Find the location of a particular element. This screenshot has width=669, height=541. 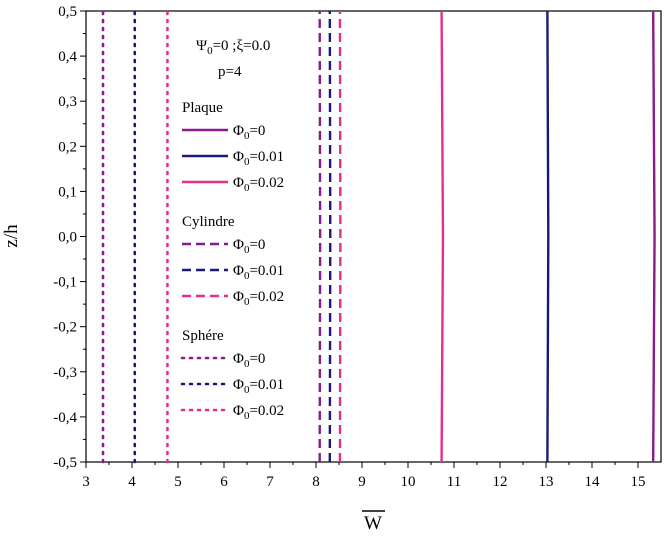

x-tick-label: 5 is located at coordinates (178, 482).